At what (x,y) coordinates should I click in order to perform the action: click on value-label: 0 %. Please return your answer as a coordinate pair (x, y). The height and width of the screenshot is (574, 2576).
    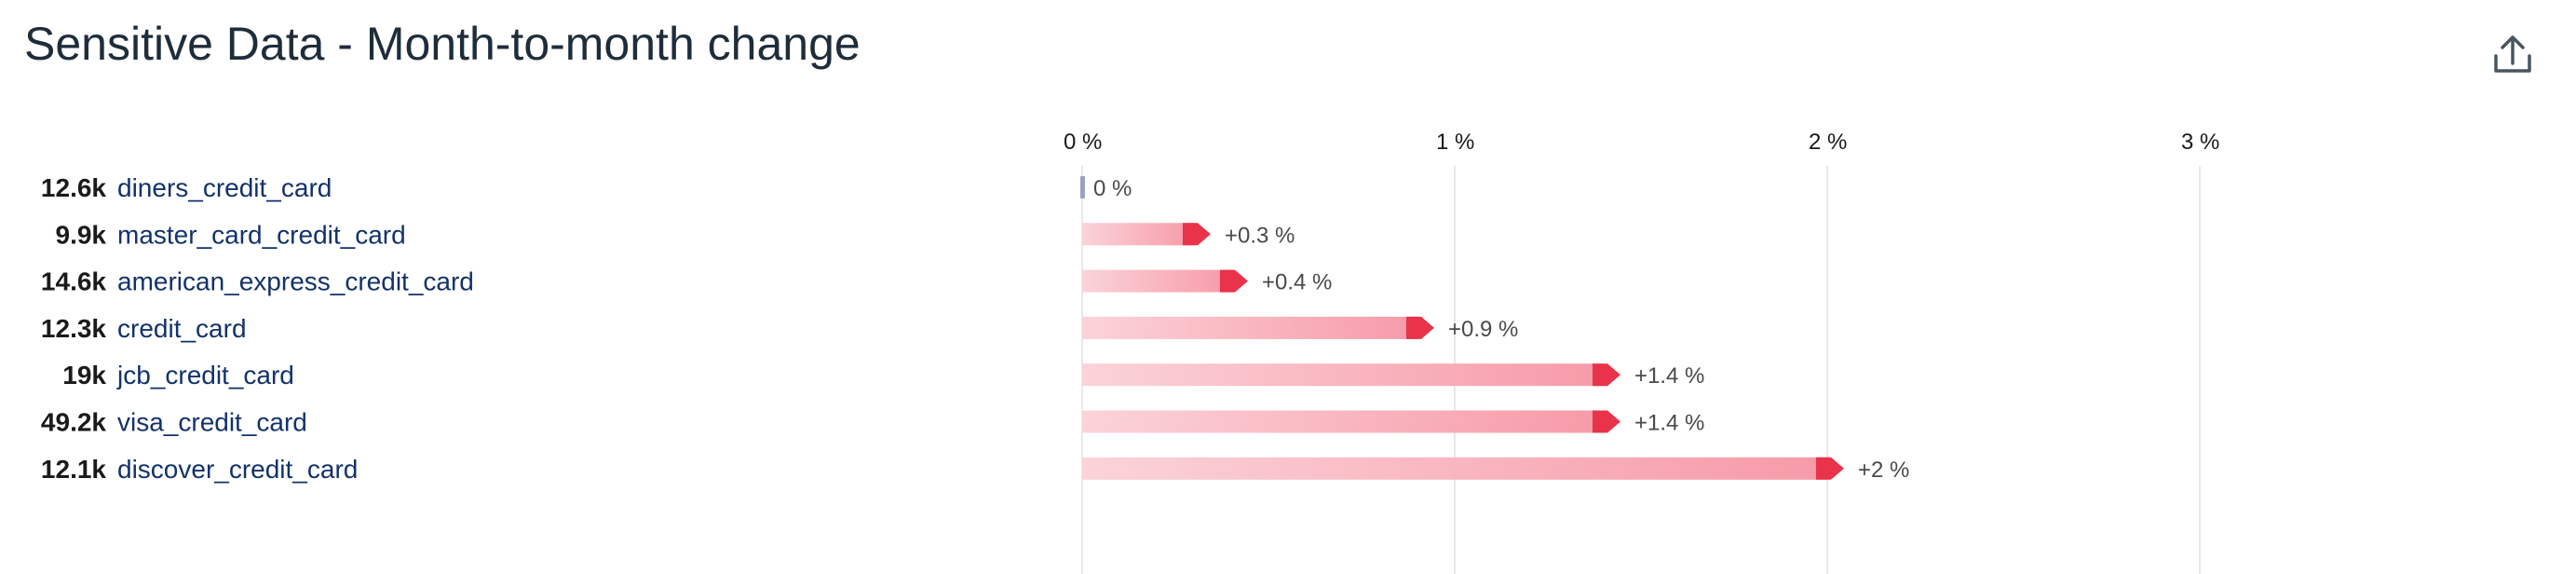
    Looking at the image, I should click on (1112, 188).